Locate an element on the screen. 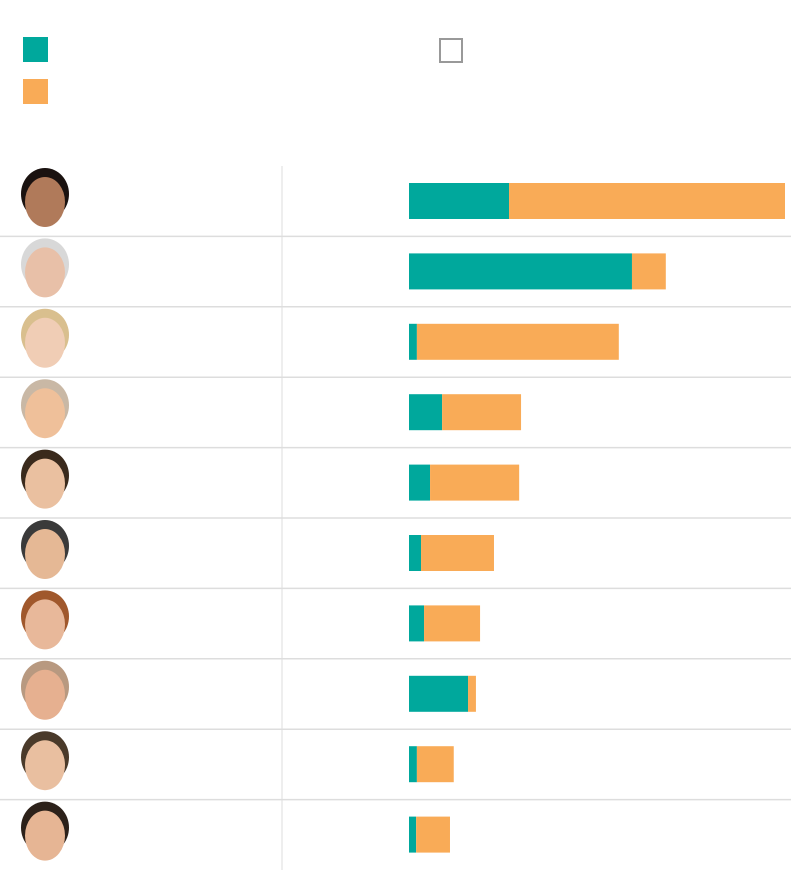  candidate-face-10-icon is located at coordinates (45, 835).